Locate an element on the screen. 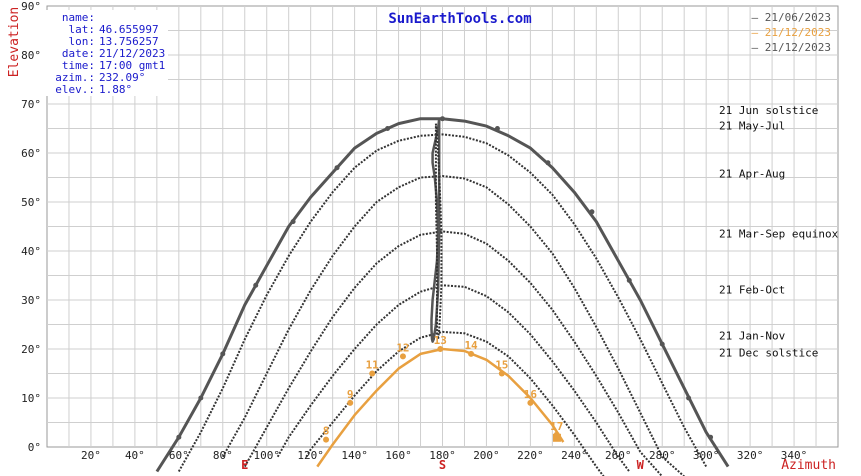 The width and height of the screenshot is (861, 476). hour-label: 17 is located at coordinates (556, 426).